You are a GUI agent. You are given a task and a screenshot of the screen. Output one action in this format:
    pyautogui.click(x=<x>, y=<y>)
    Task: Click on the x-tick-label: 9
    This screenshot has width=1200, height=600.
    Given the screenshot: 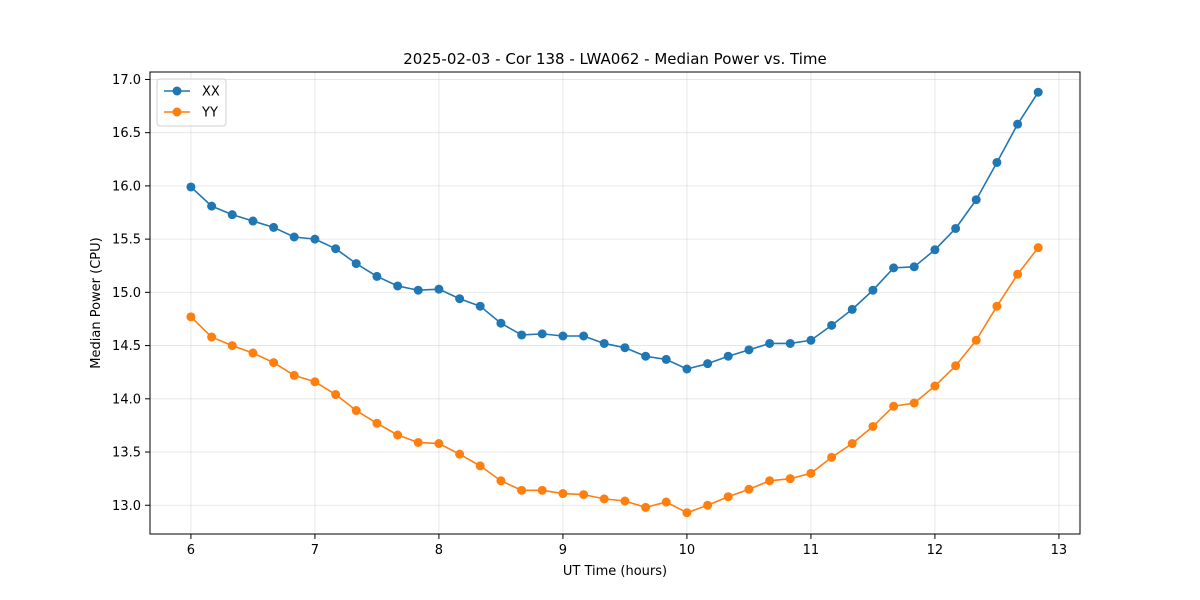 What is the action you would take?
    pyautogui.click(x=563, y=550)
    